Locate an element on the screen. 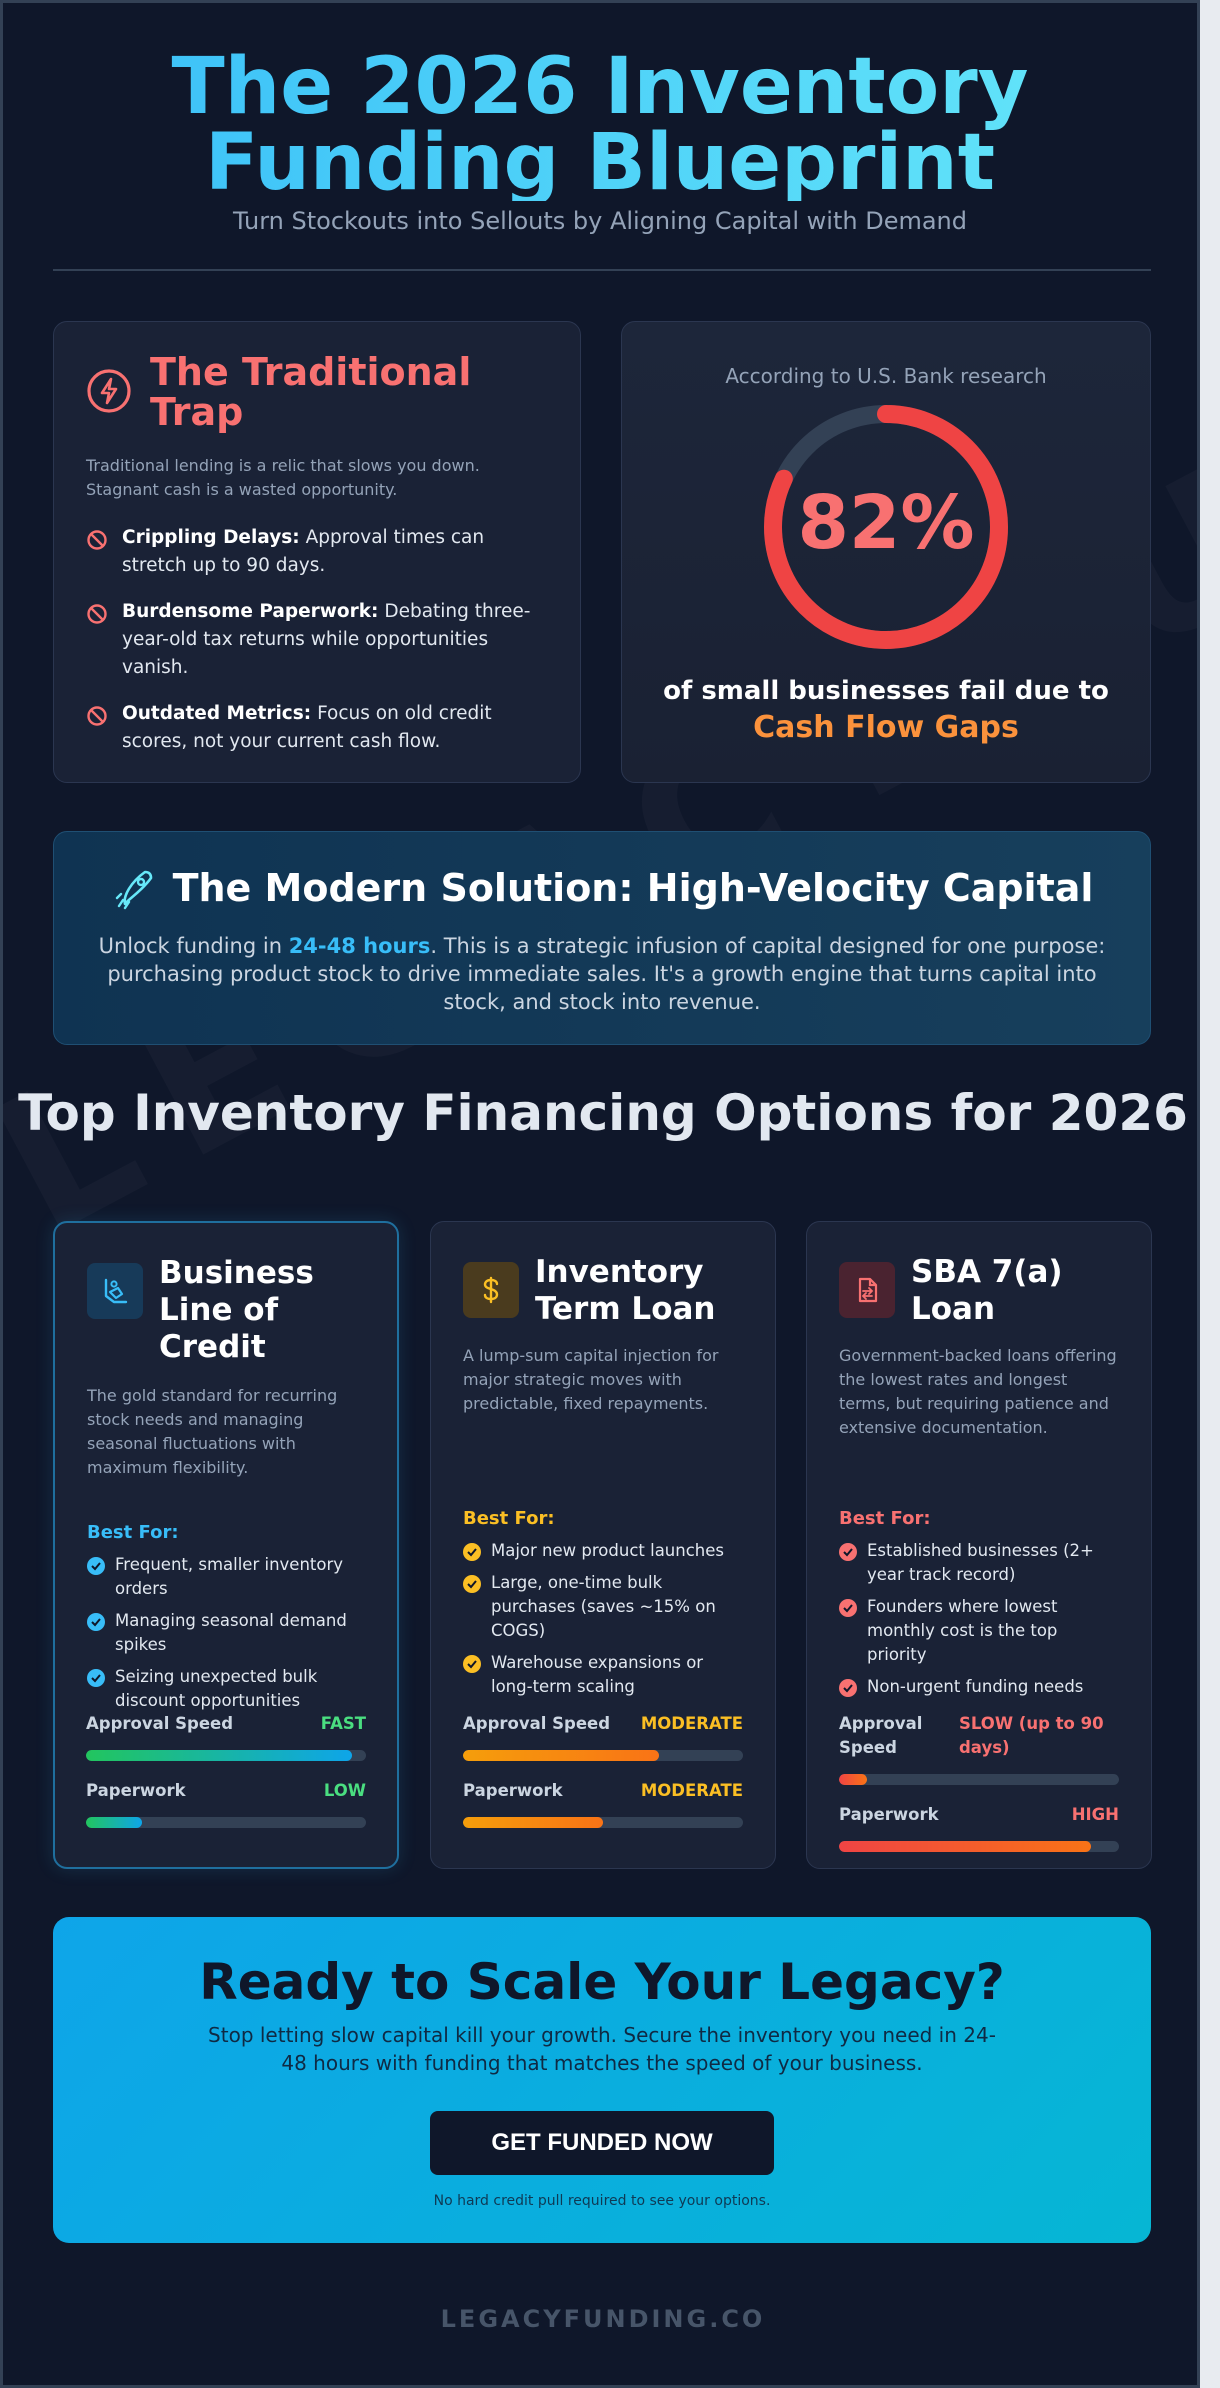 The height and width of the screenshot is (2388, 1220). paperwork-metric: Paperwork LOW is located at coordinates (226, 1790).